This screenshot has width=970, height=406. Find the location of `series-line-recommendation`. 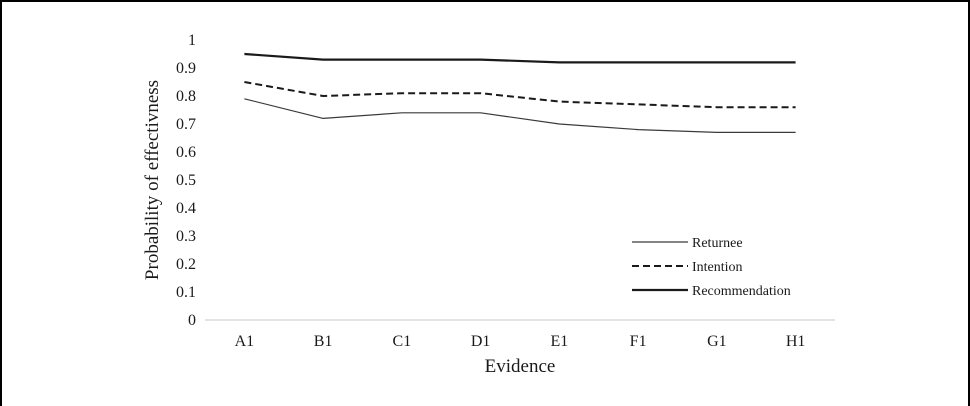

series-line-recommendation is located at coordinates (520, 58).